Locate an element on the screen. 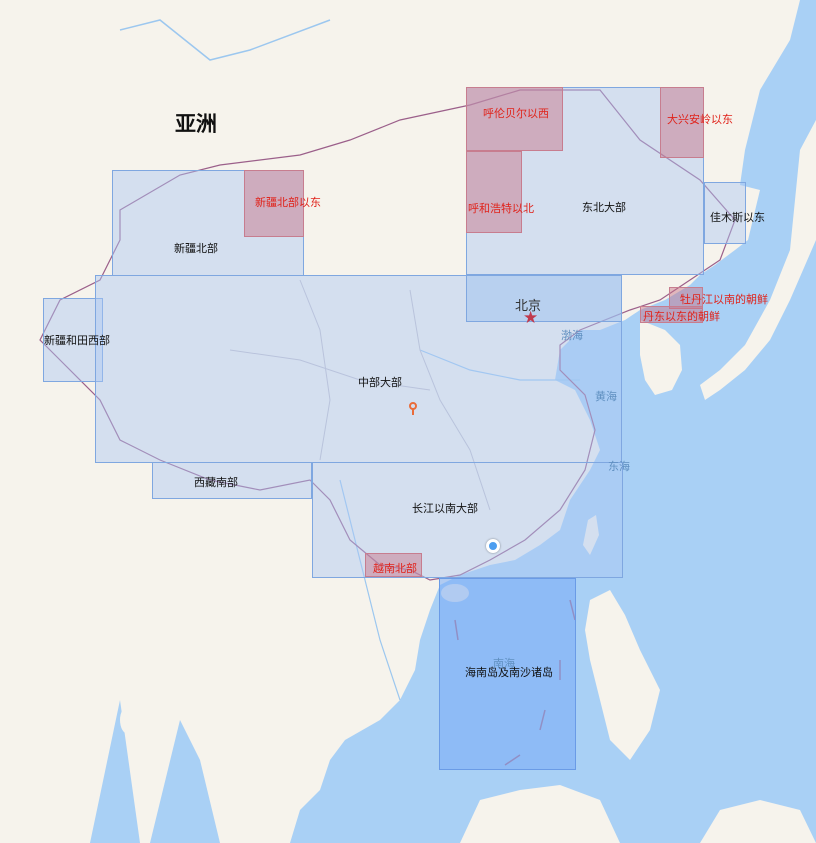 The image size is (816, 843). region-dandong-korea is located at coordinates (671, 314).